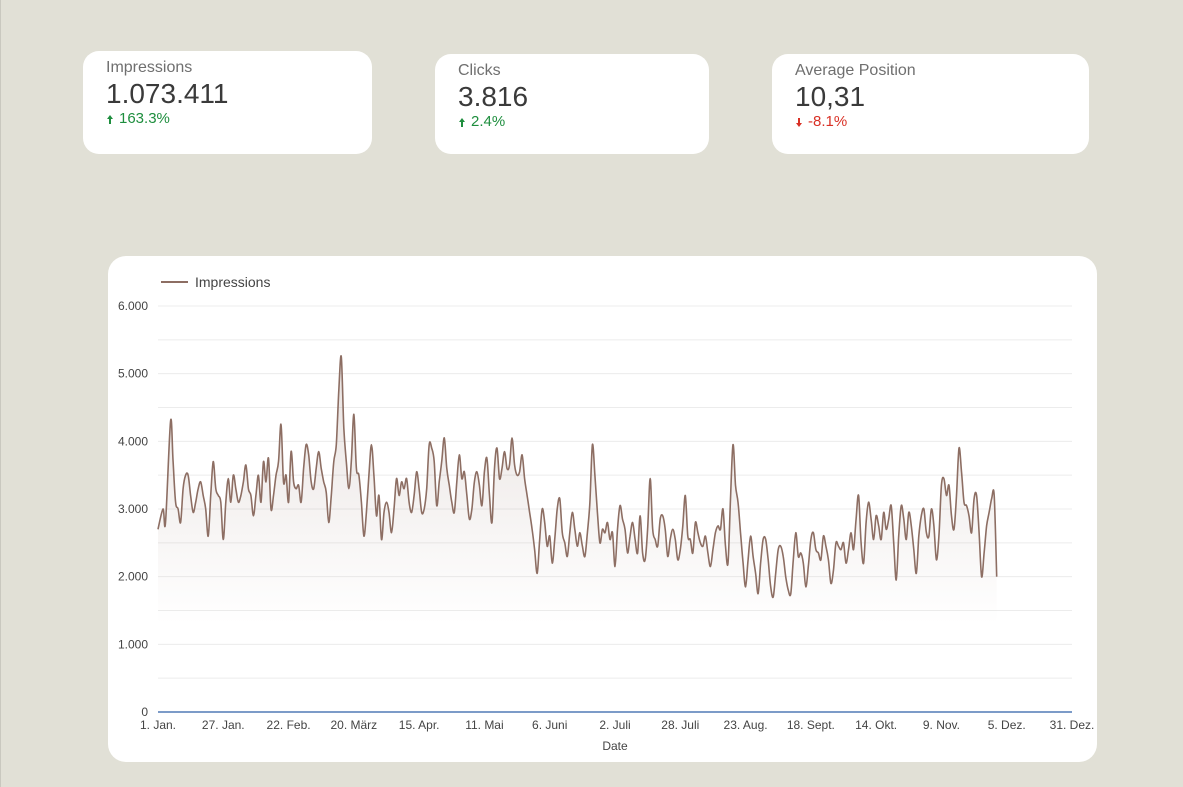 This screenshot has width=1183, height=787. What do you see at coordinates (133, 374) in the screenshot?
I see `y-tick-label: 5.000` at bounding box center [133, 374].